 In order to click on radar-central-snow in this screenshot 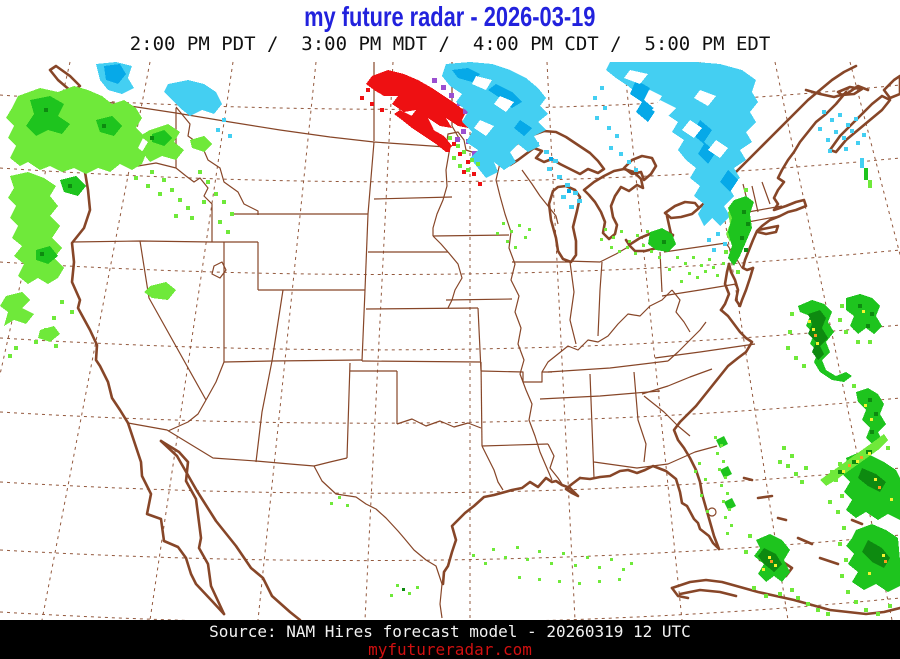, I will do `click(512, 135)`.